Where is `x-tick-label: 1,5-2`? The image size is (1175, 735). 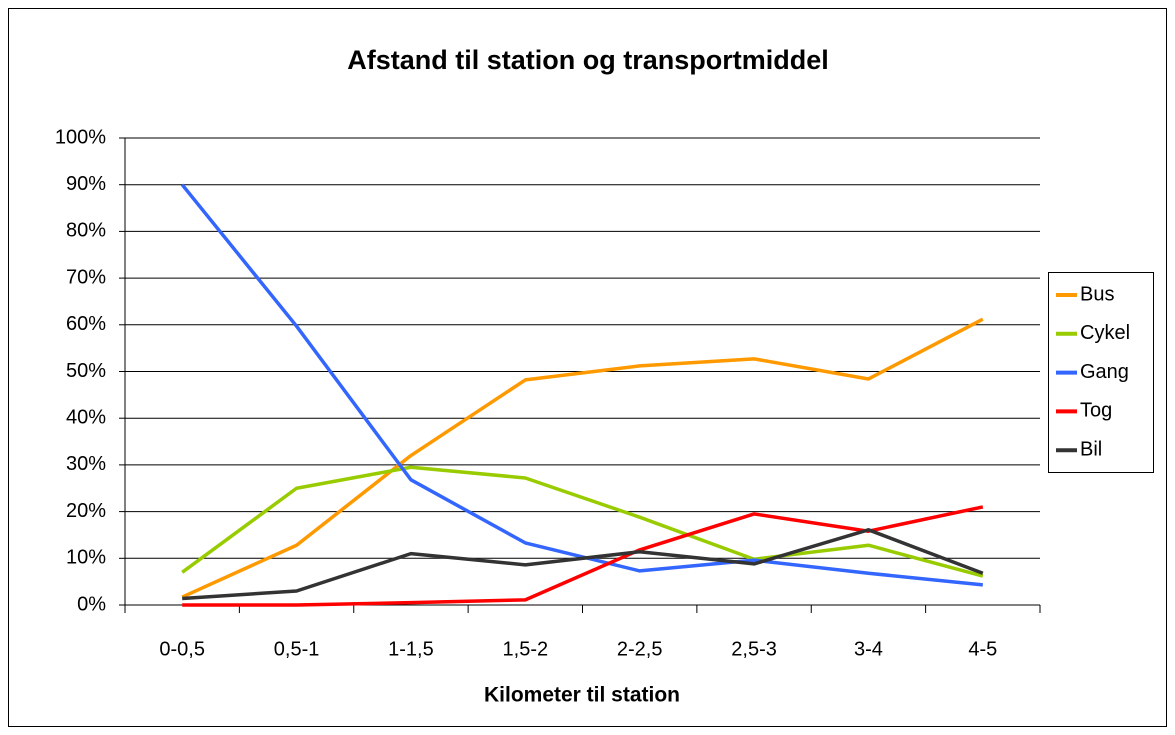 x-tick-label: 1,5-2 is located at coordinates (526, 649).